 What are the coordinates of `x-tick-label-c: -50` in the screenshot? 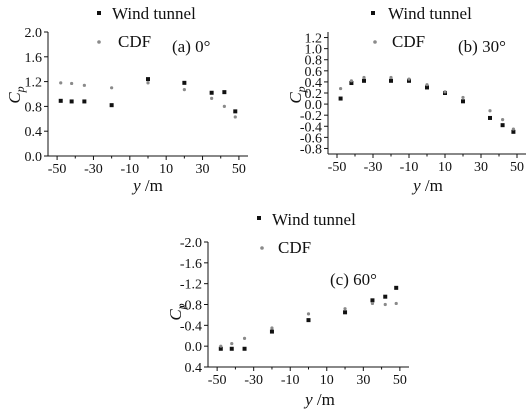 It's located at (217, 380).